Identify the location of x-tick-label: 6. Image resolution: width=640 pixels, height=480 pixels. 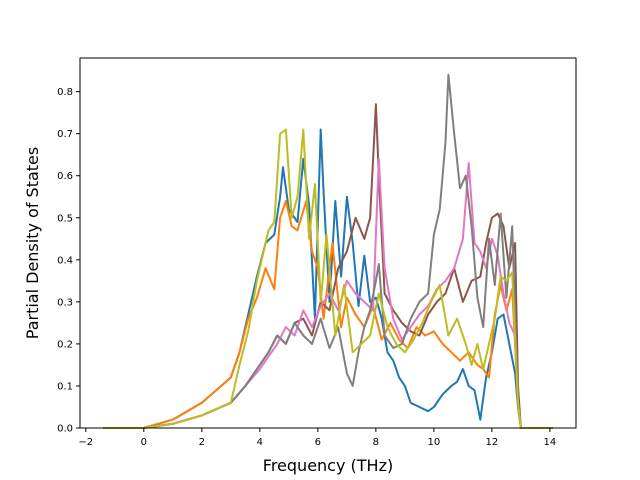
(318, 442).